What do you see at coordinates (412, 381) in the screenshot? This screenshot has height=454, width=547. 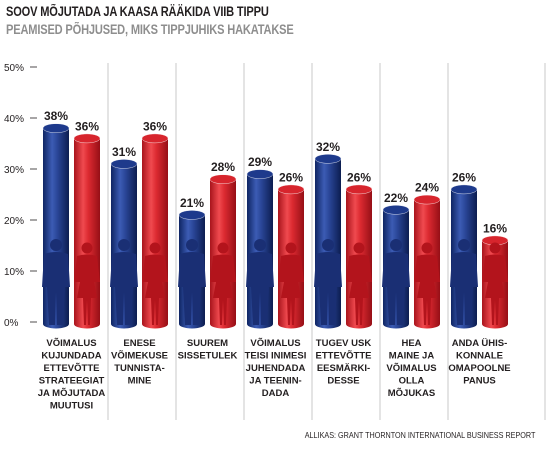 I see `category-label-line: OLLA` at bounding box center [412, 381].